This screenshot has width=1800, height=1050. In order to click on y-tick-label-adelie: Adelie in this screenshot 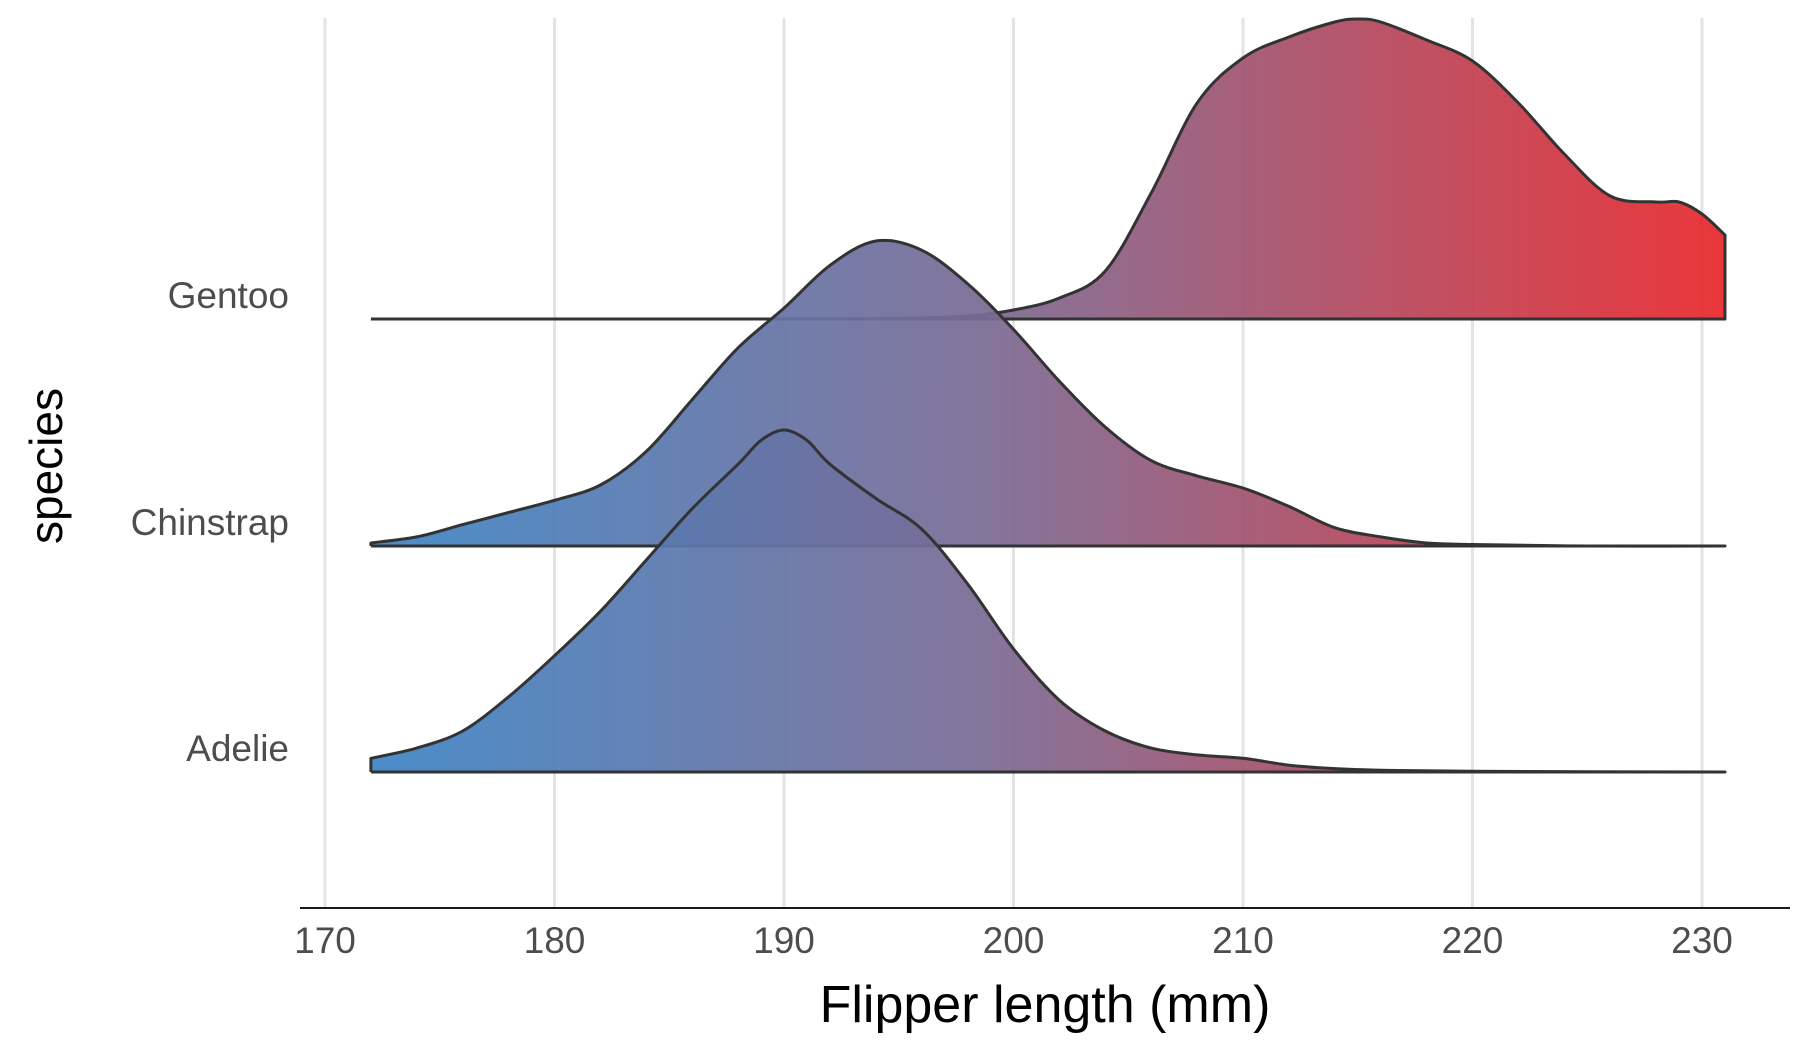, I will do `click(237, 748)`.